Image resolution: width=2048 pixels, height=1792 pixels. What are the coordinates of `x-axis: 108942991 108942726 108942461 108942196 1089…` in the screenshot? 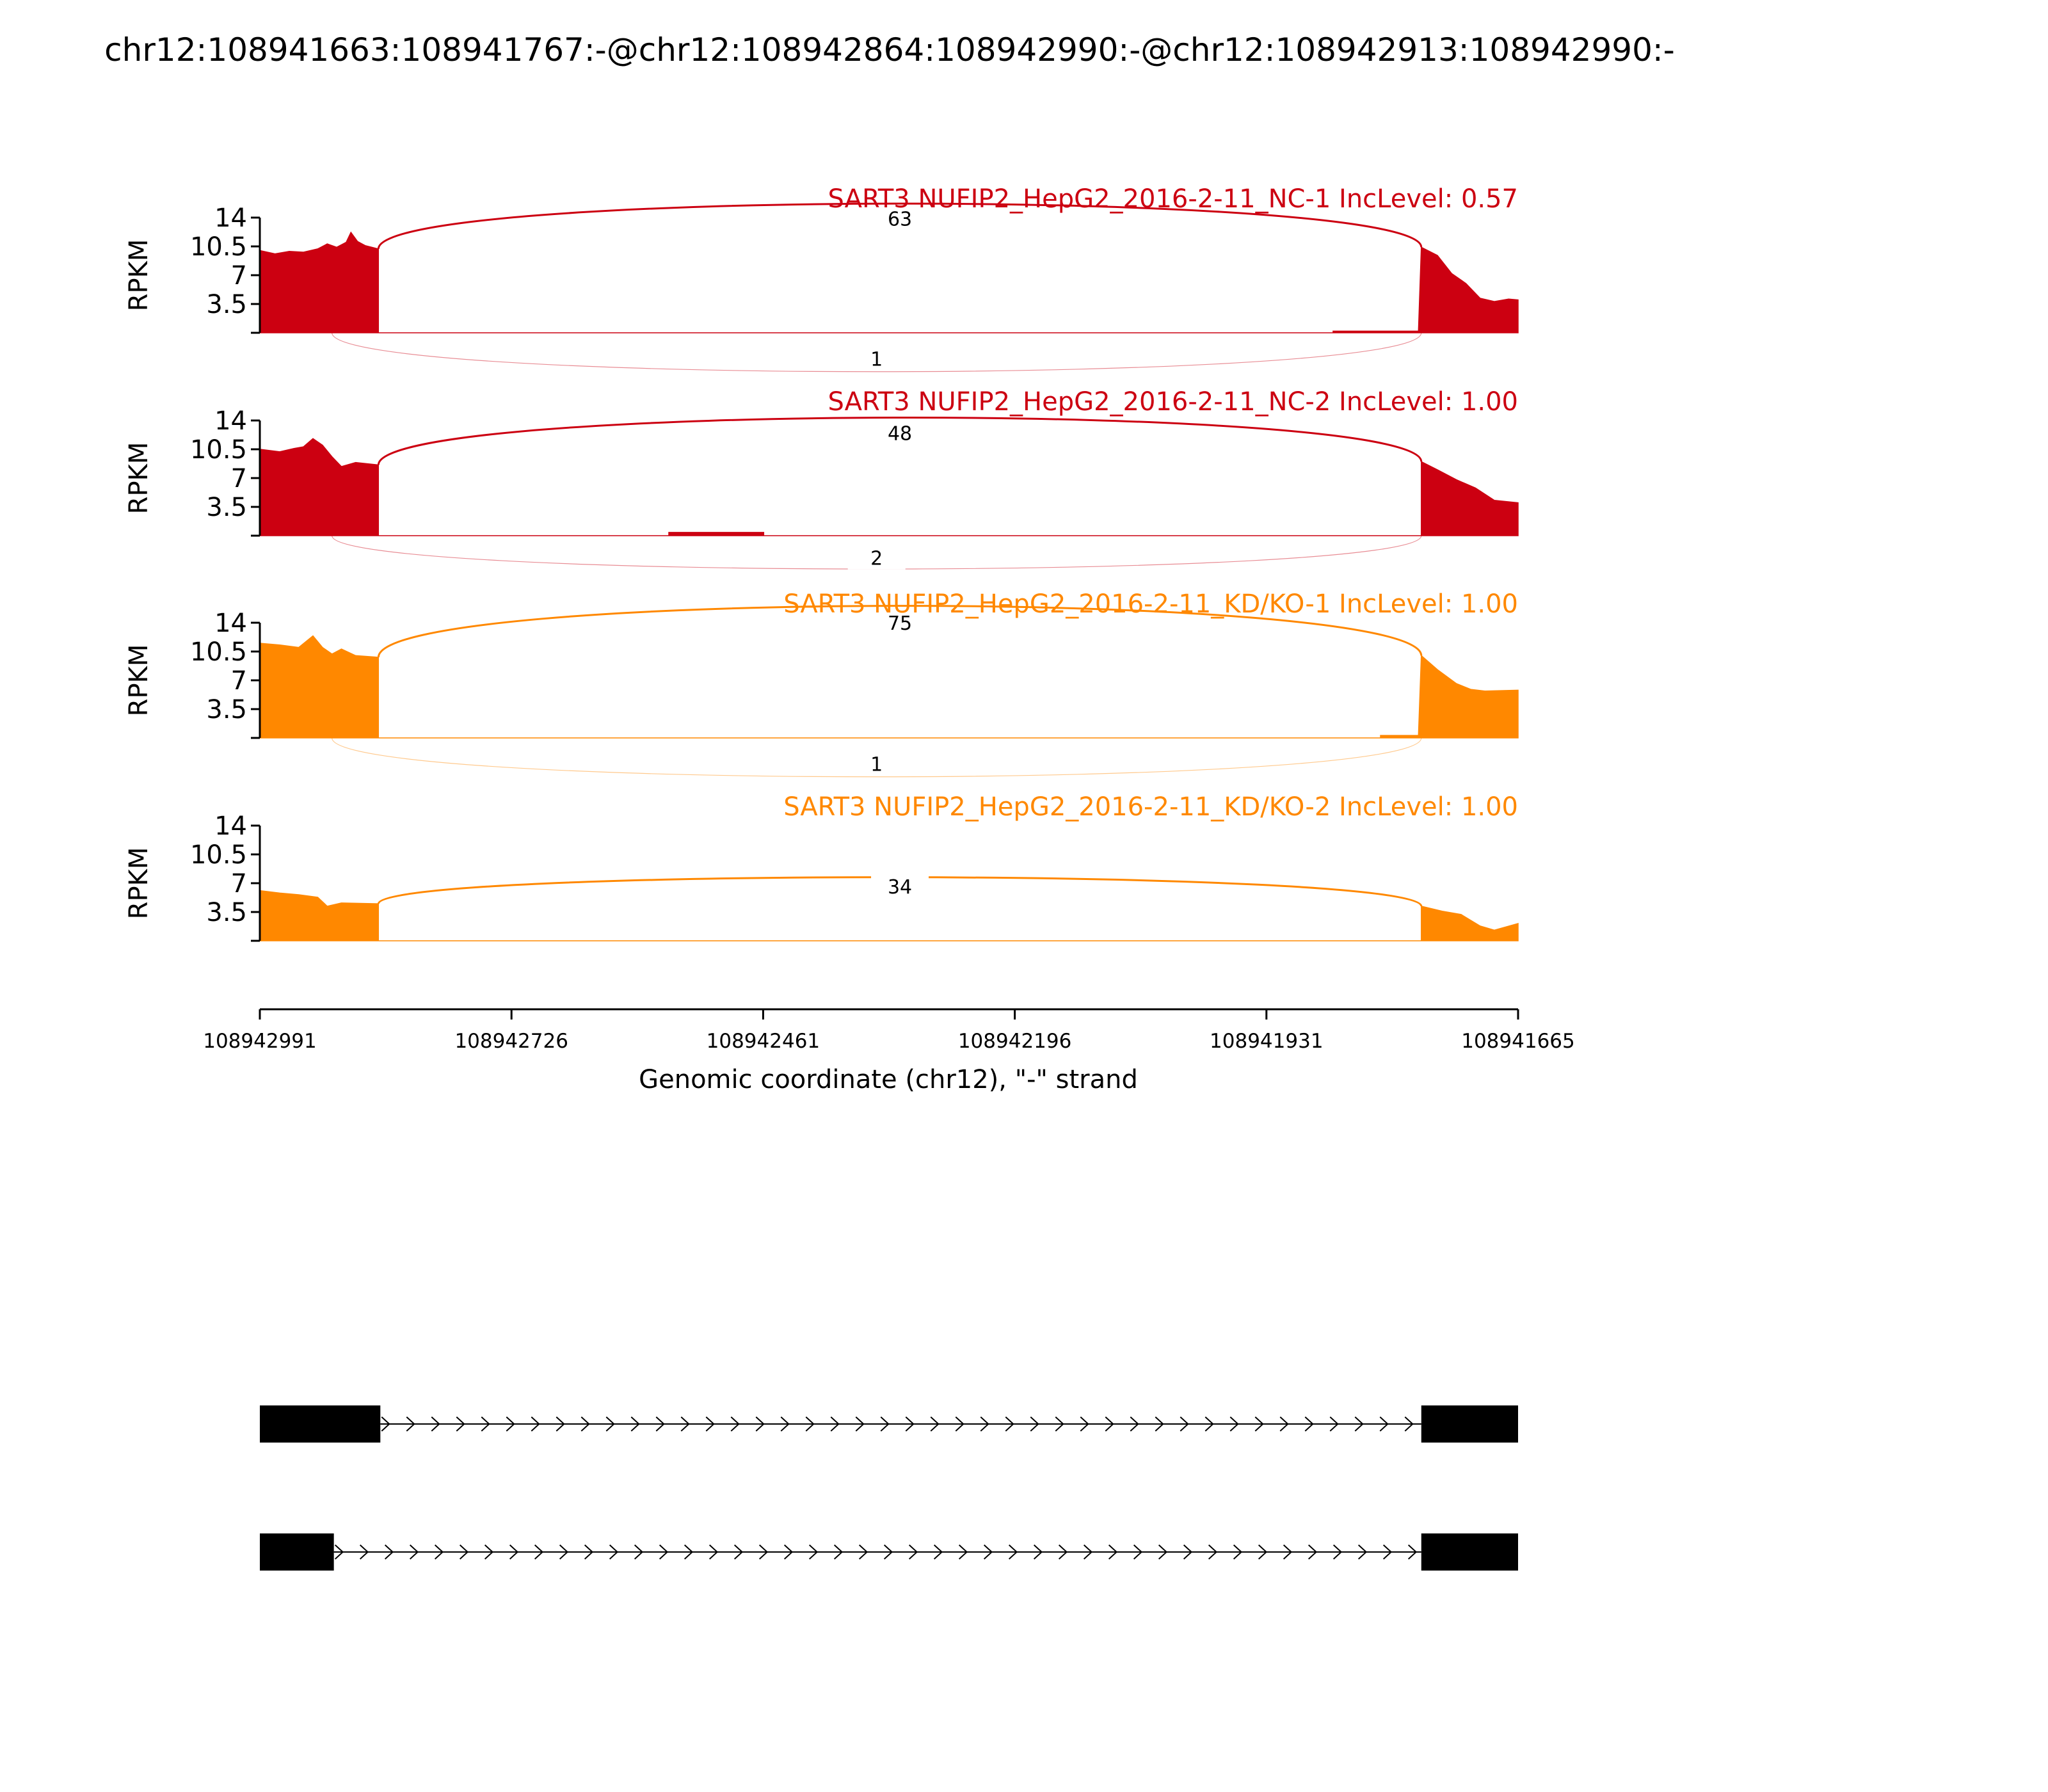 It's located at (889, 1030).